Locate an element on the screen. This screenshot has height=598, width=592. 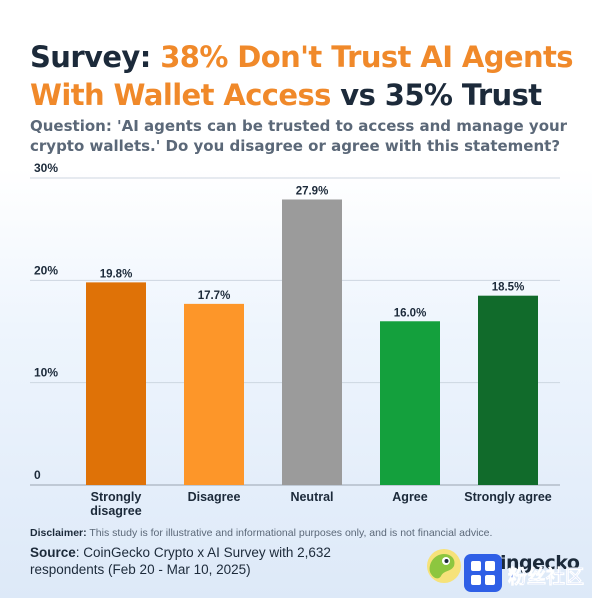
logo-text: ingecko is located at coordinates (540, 563).